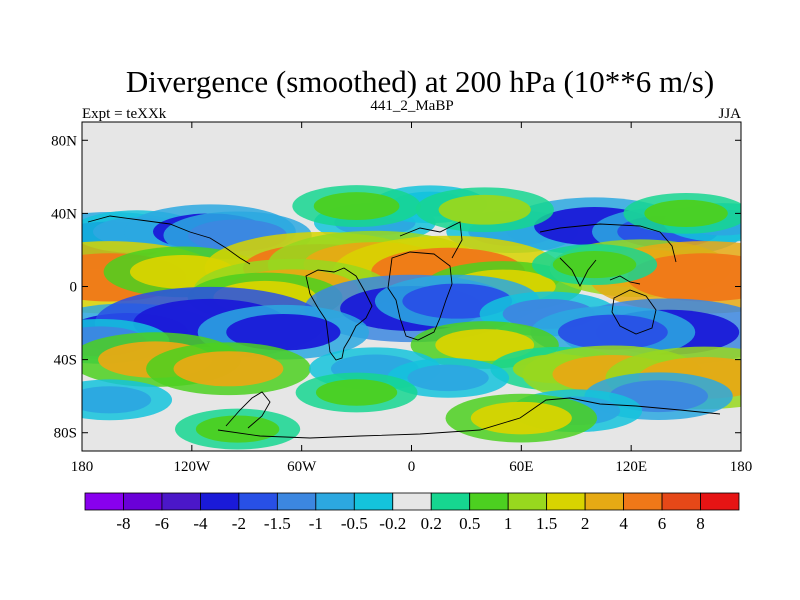 The width and height of the screenshot is (800, 600). Describe the element at coordinates (162, 523) in the screenshot. I see `colorbar-label: -6` at that location.